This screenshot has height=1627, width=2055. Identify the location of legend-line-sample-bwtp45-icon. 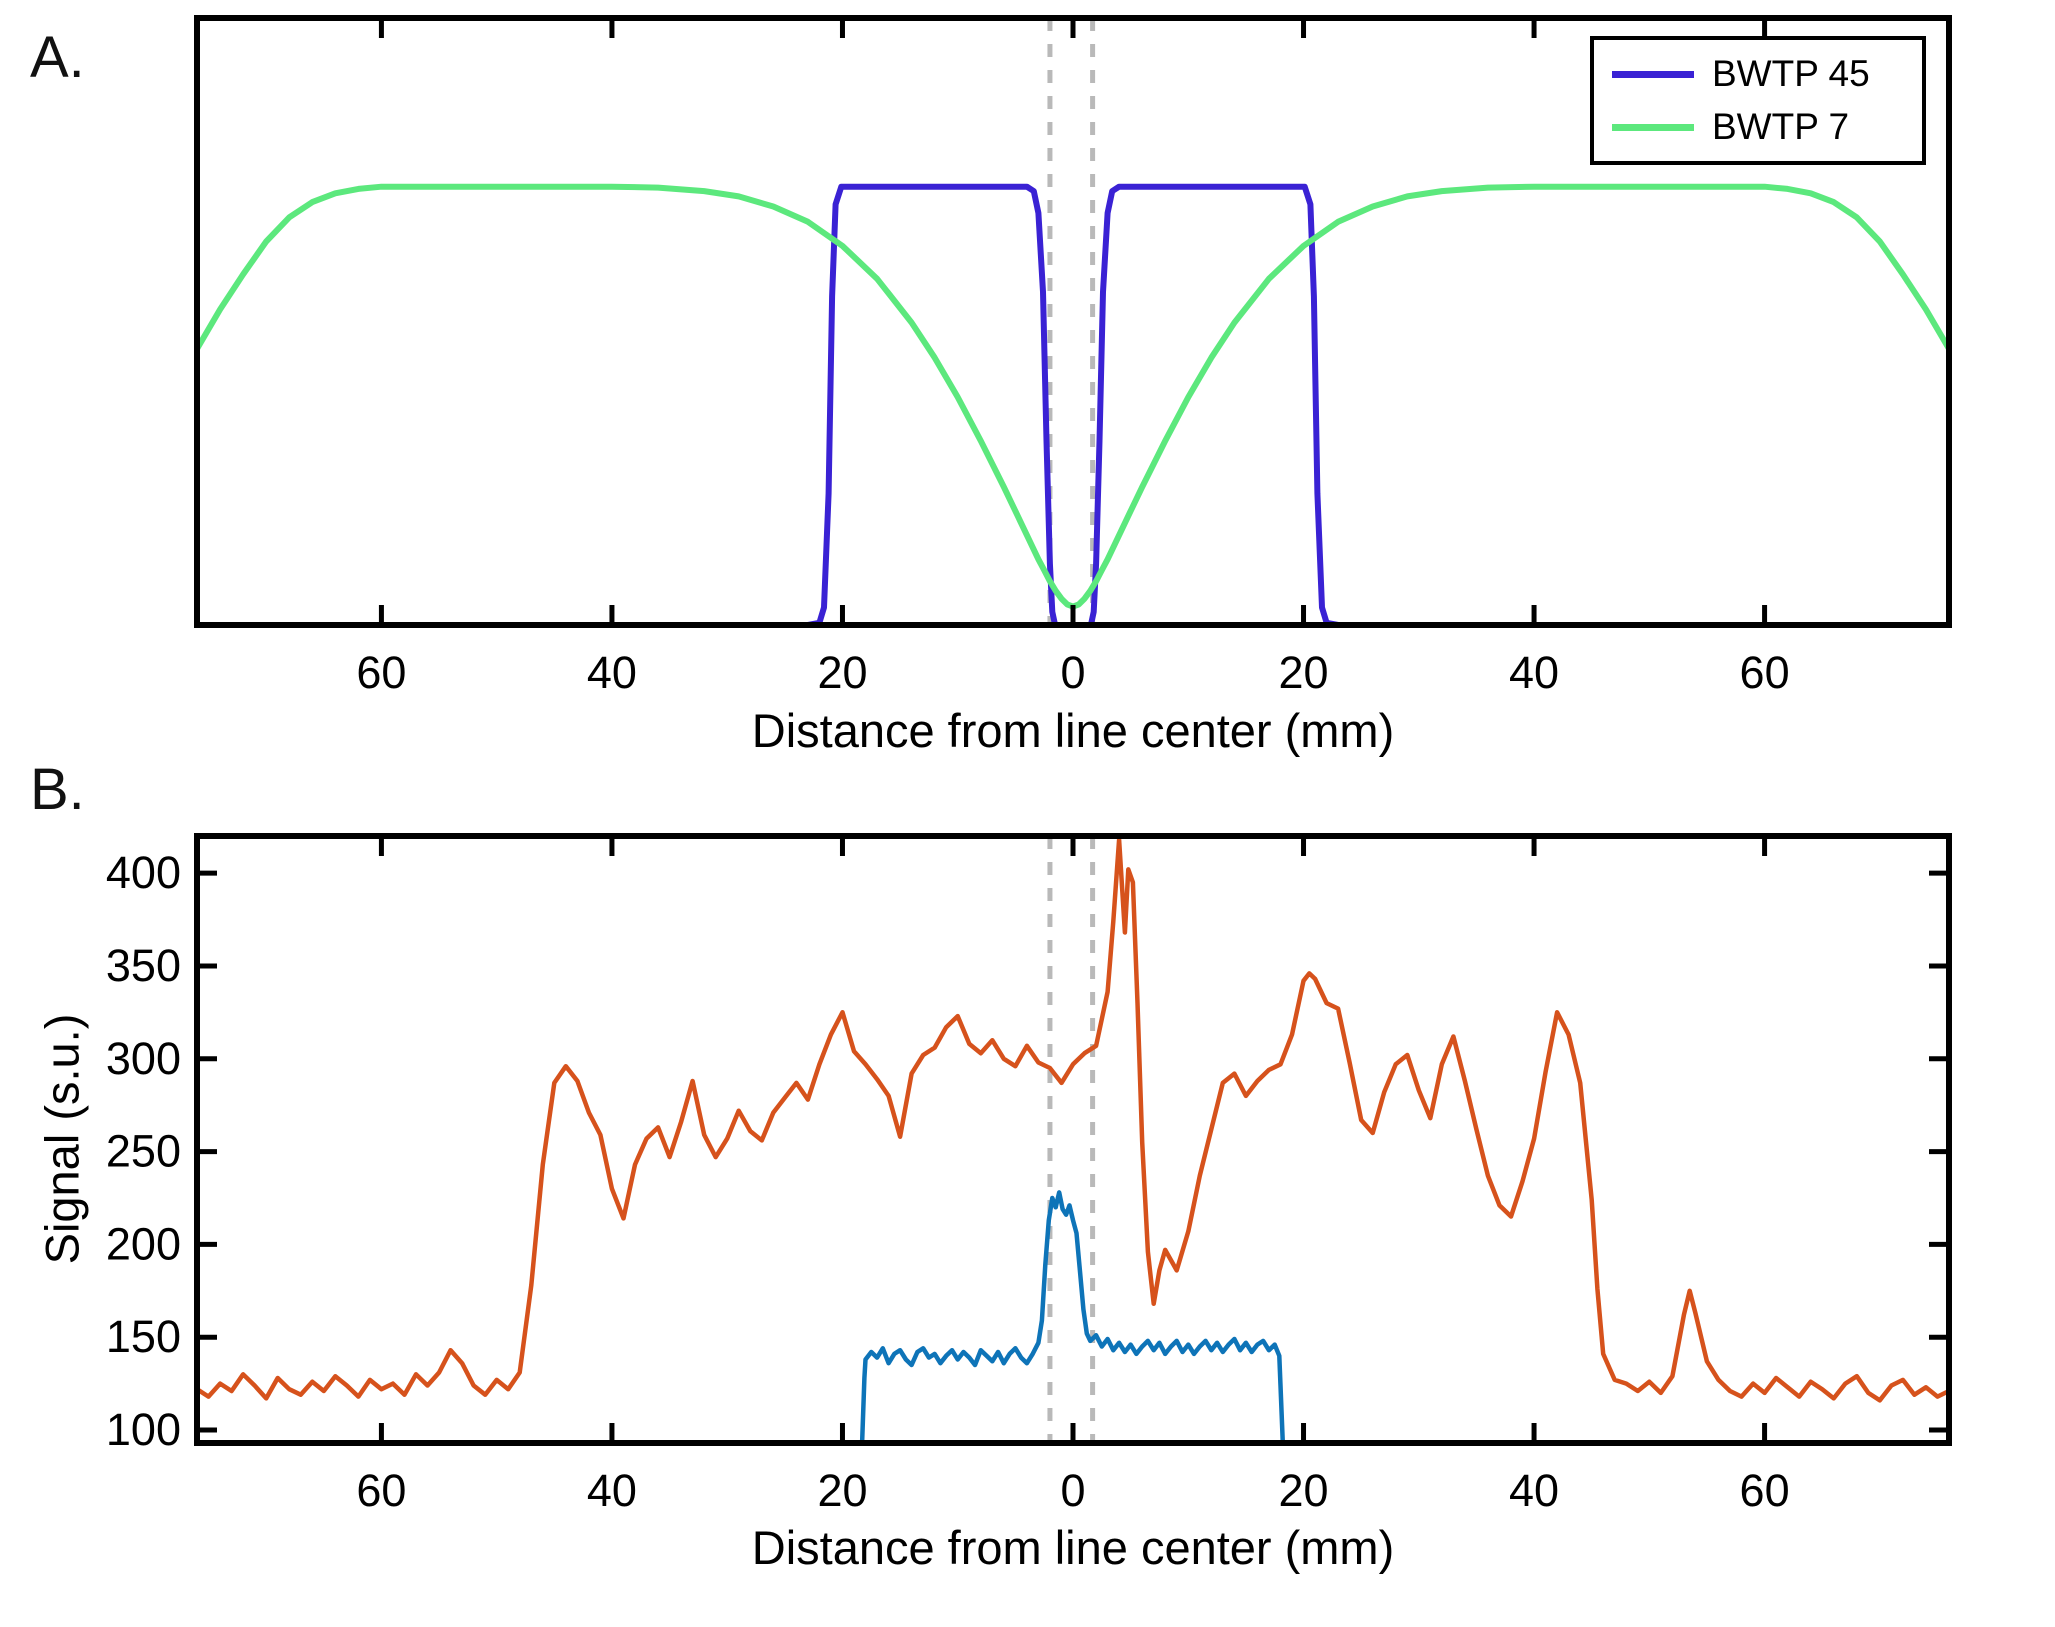
(1653, 74).